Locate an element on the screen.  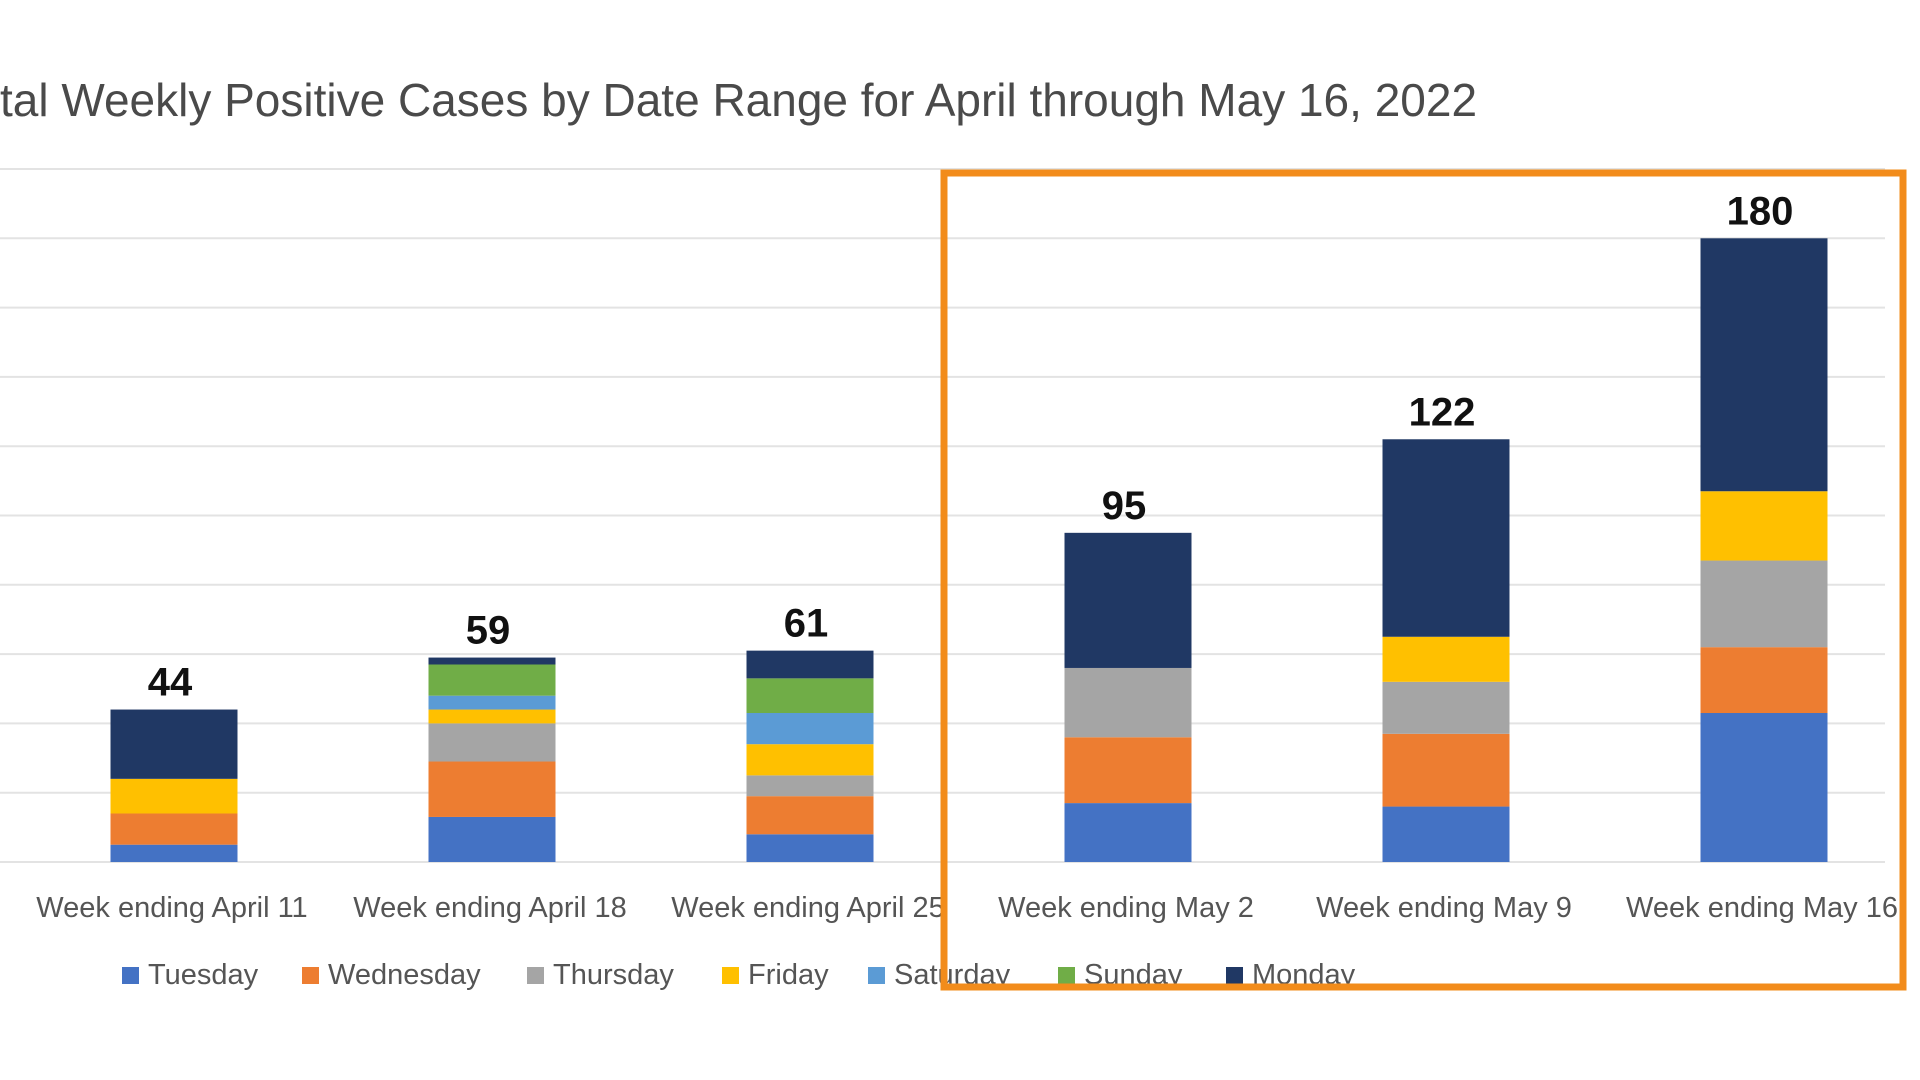
total-label: 122 is located at coordinates (1442, 412).